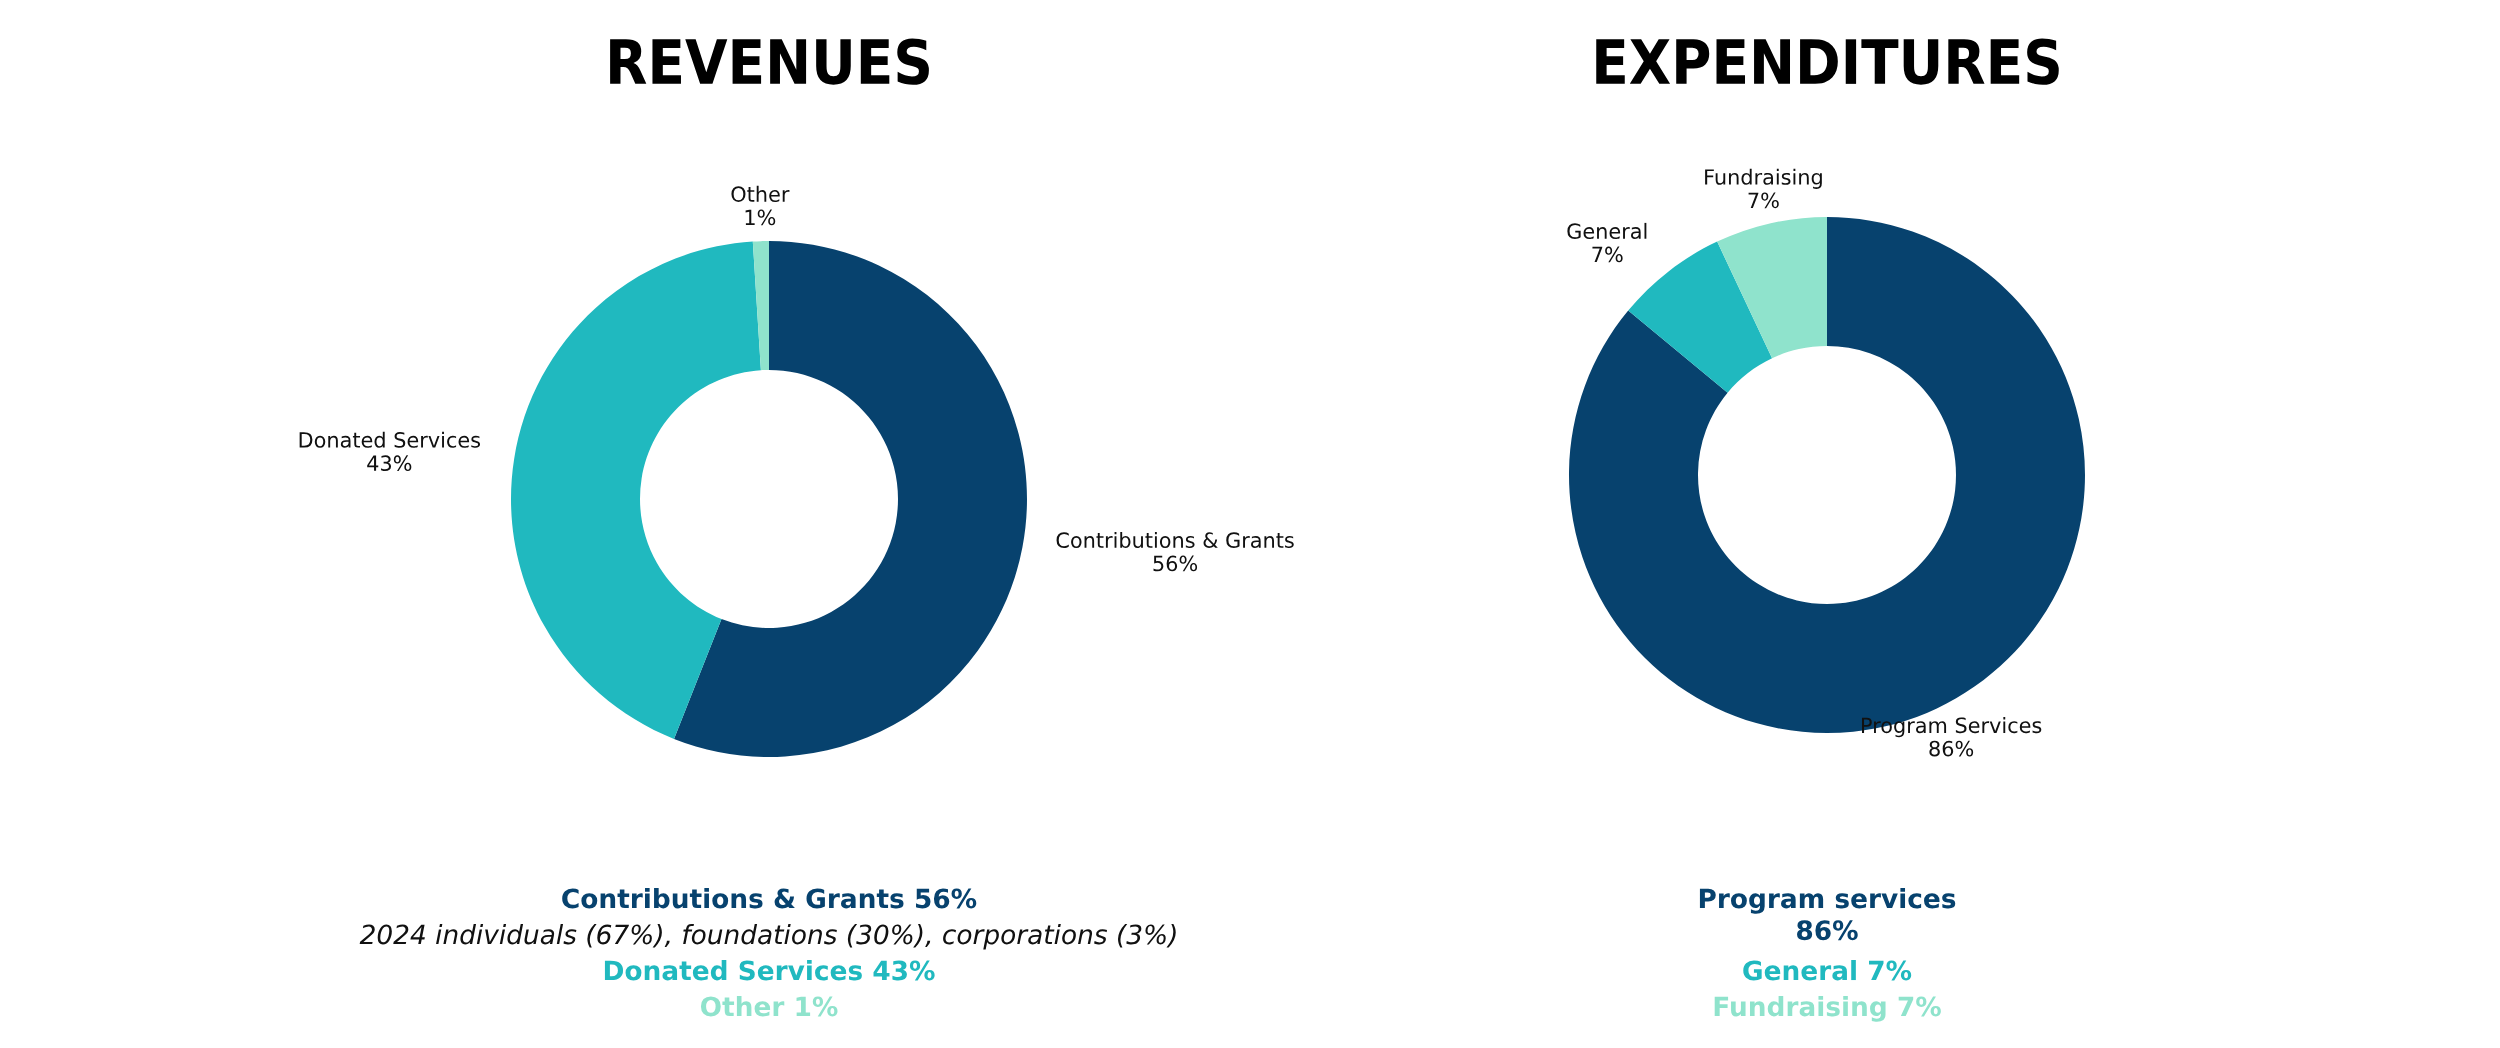 The image size is (2500, 1048). I want to click on data-label: 1%, so click(760, 217).